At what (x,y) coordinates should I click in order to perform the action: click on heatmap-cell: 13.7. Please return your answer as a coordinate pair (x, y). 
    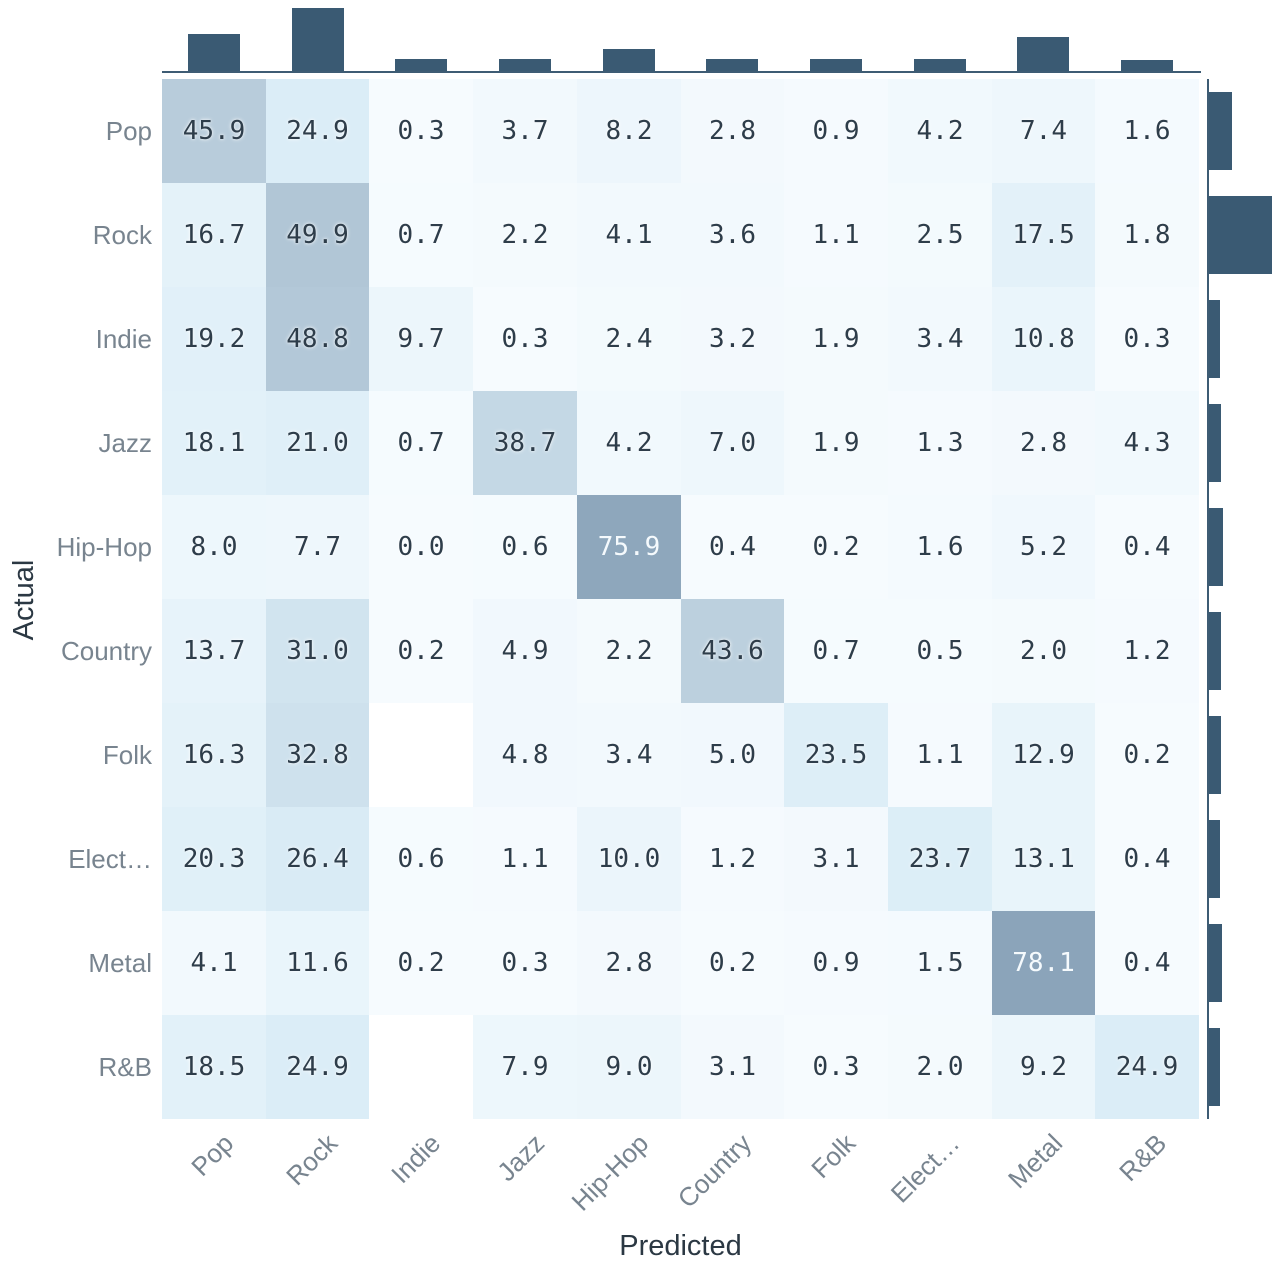
    Looking at the image, I should click on (214, 651).